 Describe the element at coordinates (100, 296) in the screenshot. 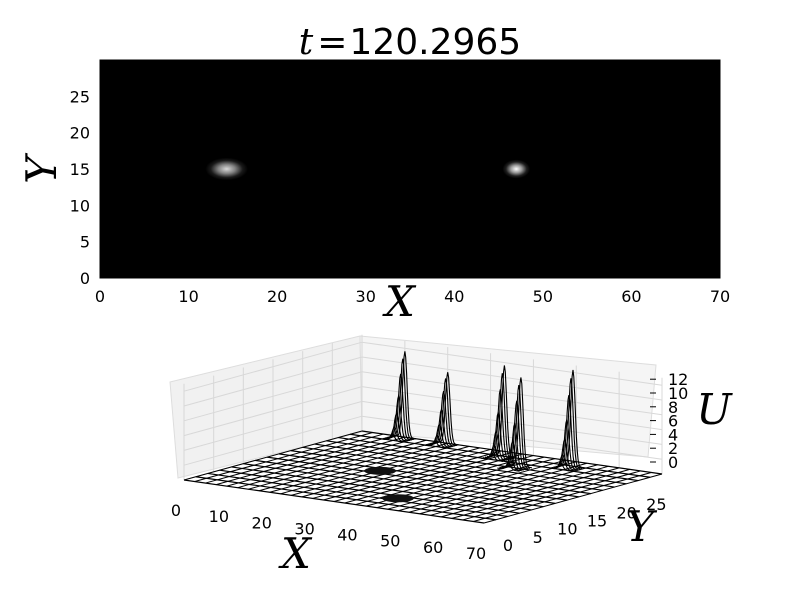

I see `heatmap-x-tick-label: 0` at that location.